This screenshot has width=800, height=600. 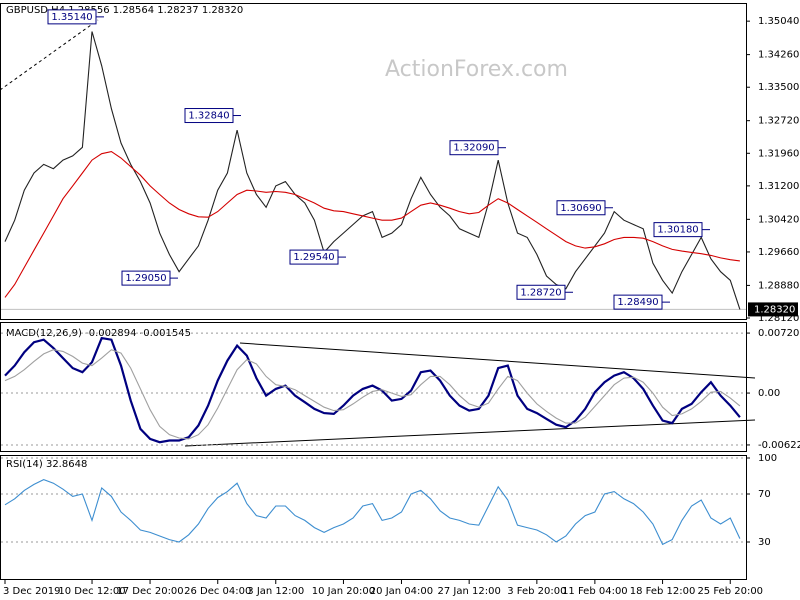 What do you see at coordinates (778, 121) in the screenshot?
I see `y-tick-label: 1.32720` at bounding box center [778, 121].